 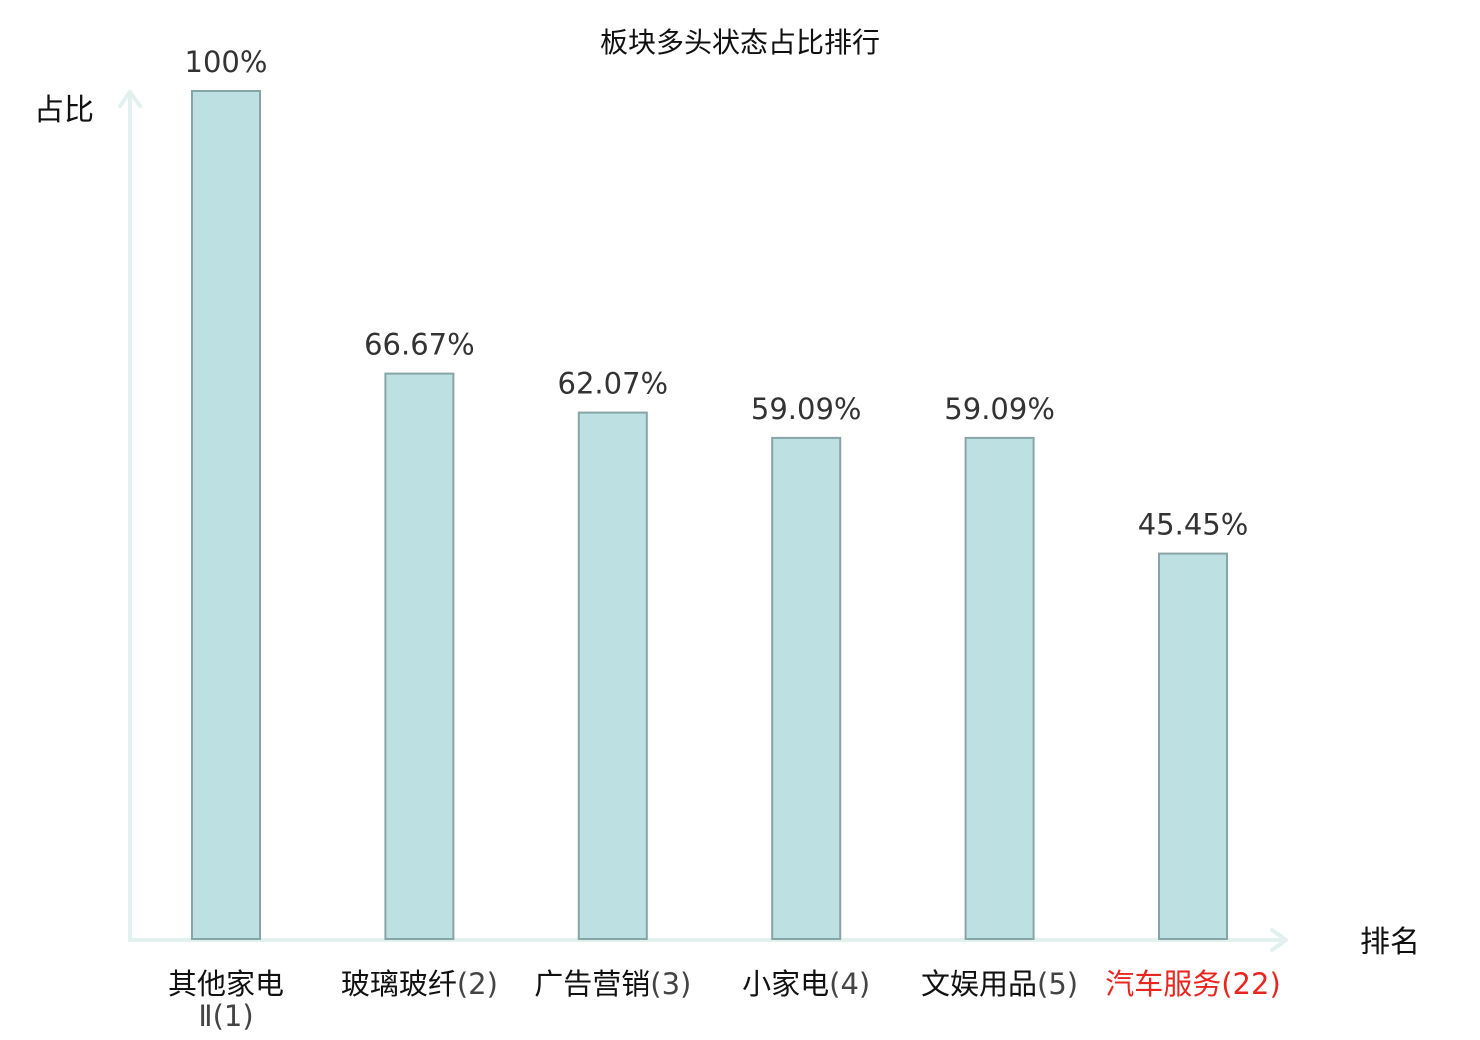 I want to click on category-label-4: 小家电(4), so click(x=806, y=984).